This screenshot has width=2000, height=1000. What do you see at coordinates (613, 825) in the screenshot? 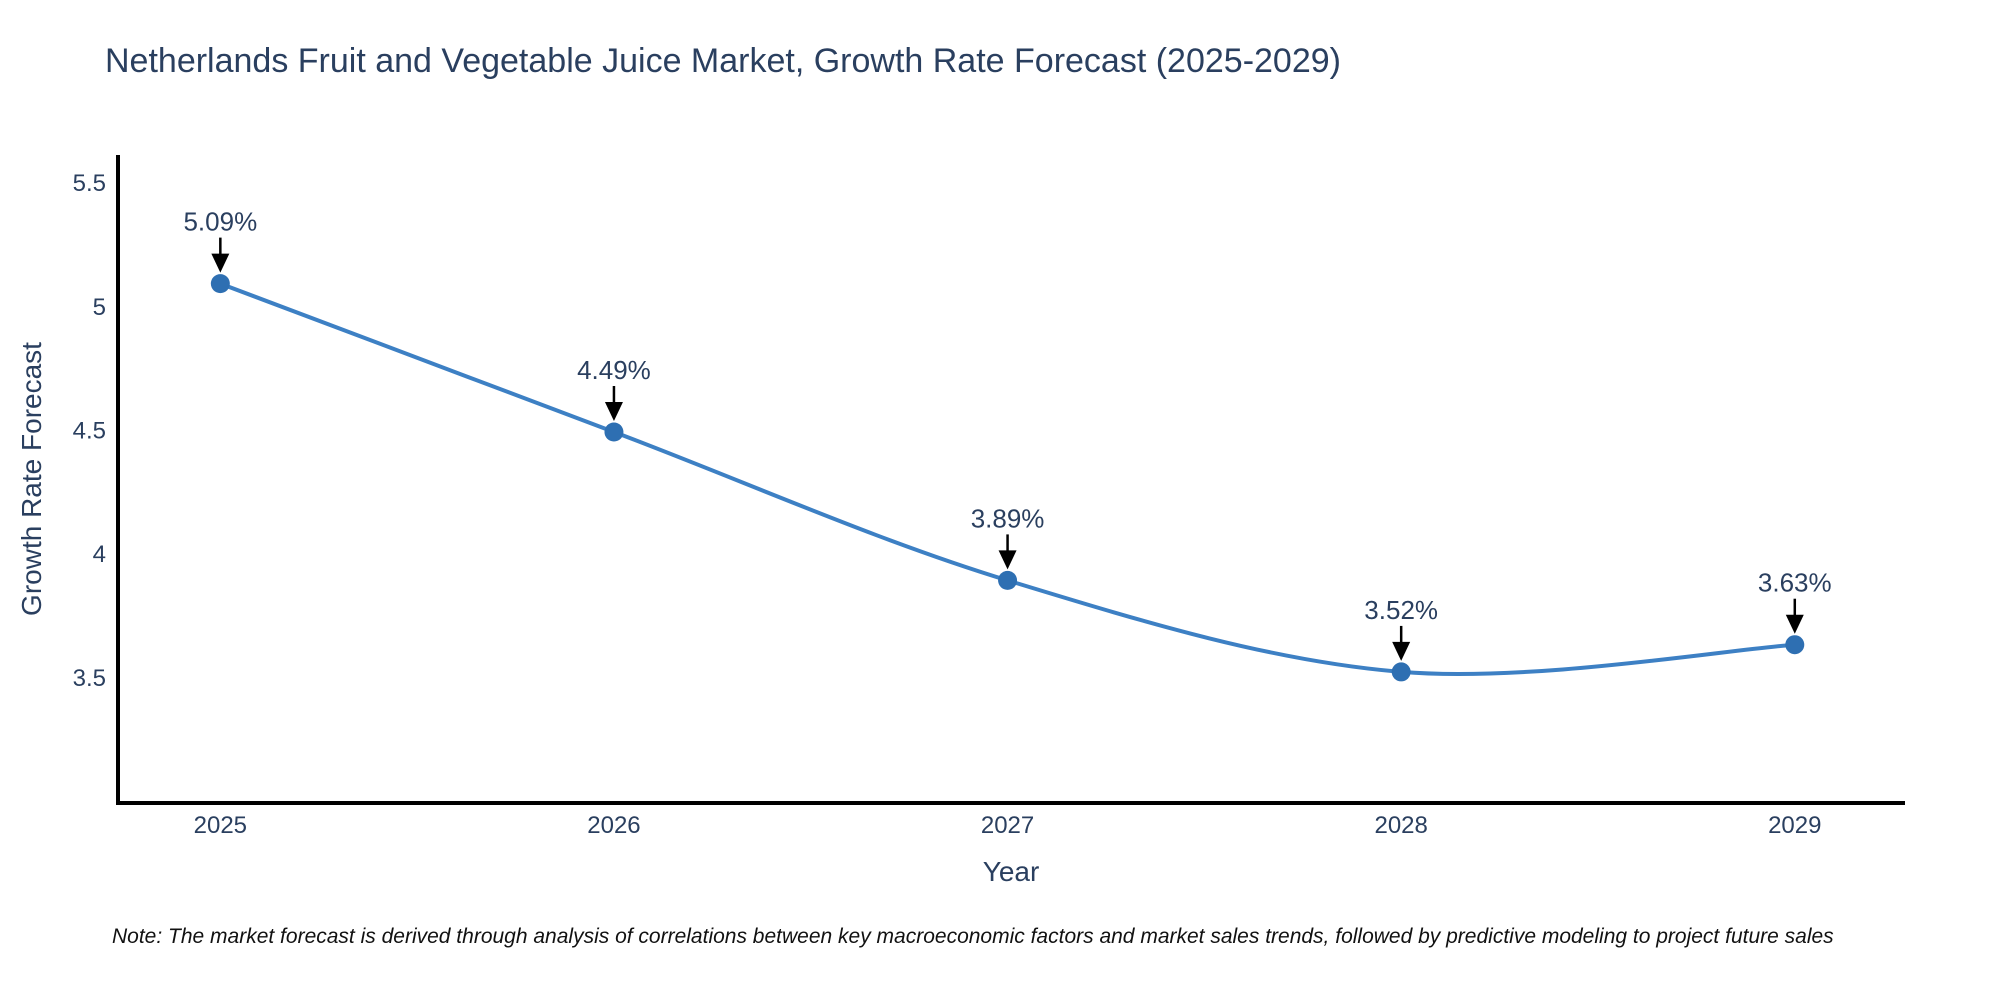
I see `x-tick-label: 2026` at bounding box center [613, 825].